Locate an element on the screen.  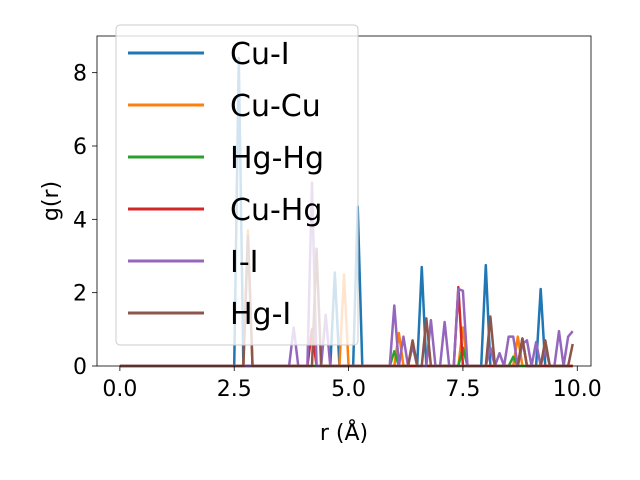
x-tick-label: 5.0 is located at coordinates (348, 389).